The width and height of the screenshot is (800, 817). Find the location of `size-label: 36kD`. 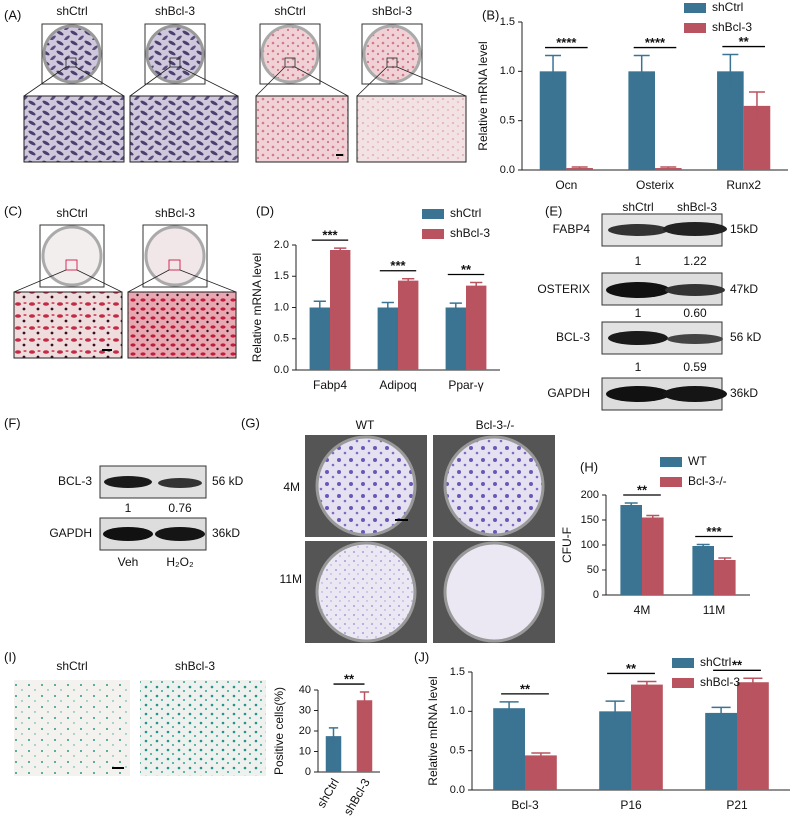

size-label: 36kD is located at coordinates (744, 393).